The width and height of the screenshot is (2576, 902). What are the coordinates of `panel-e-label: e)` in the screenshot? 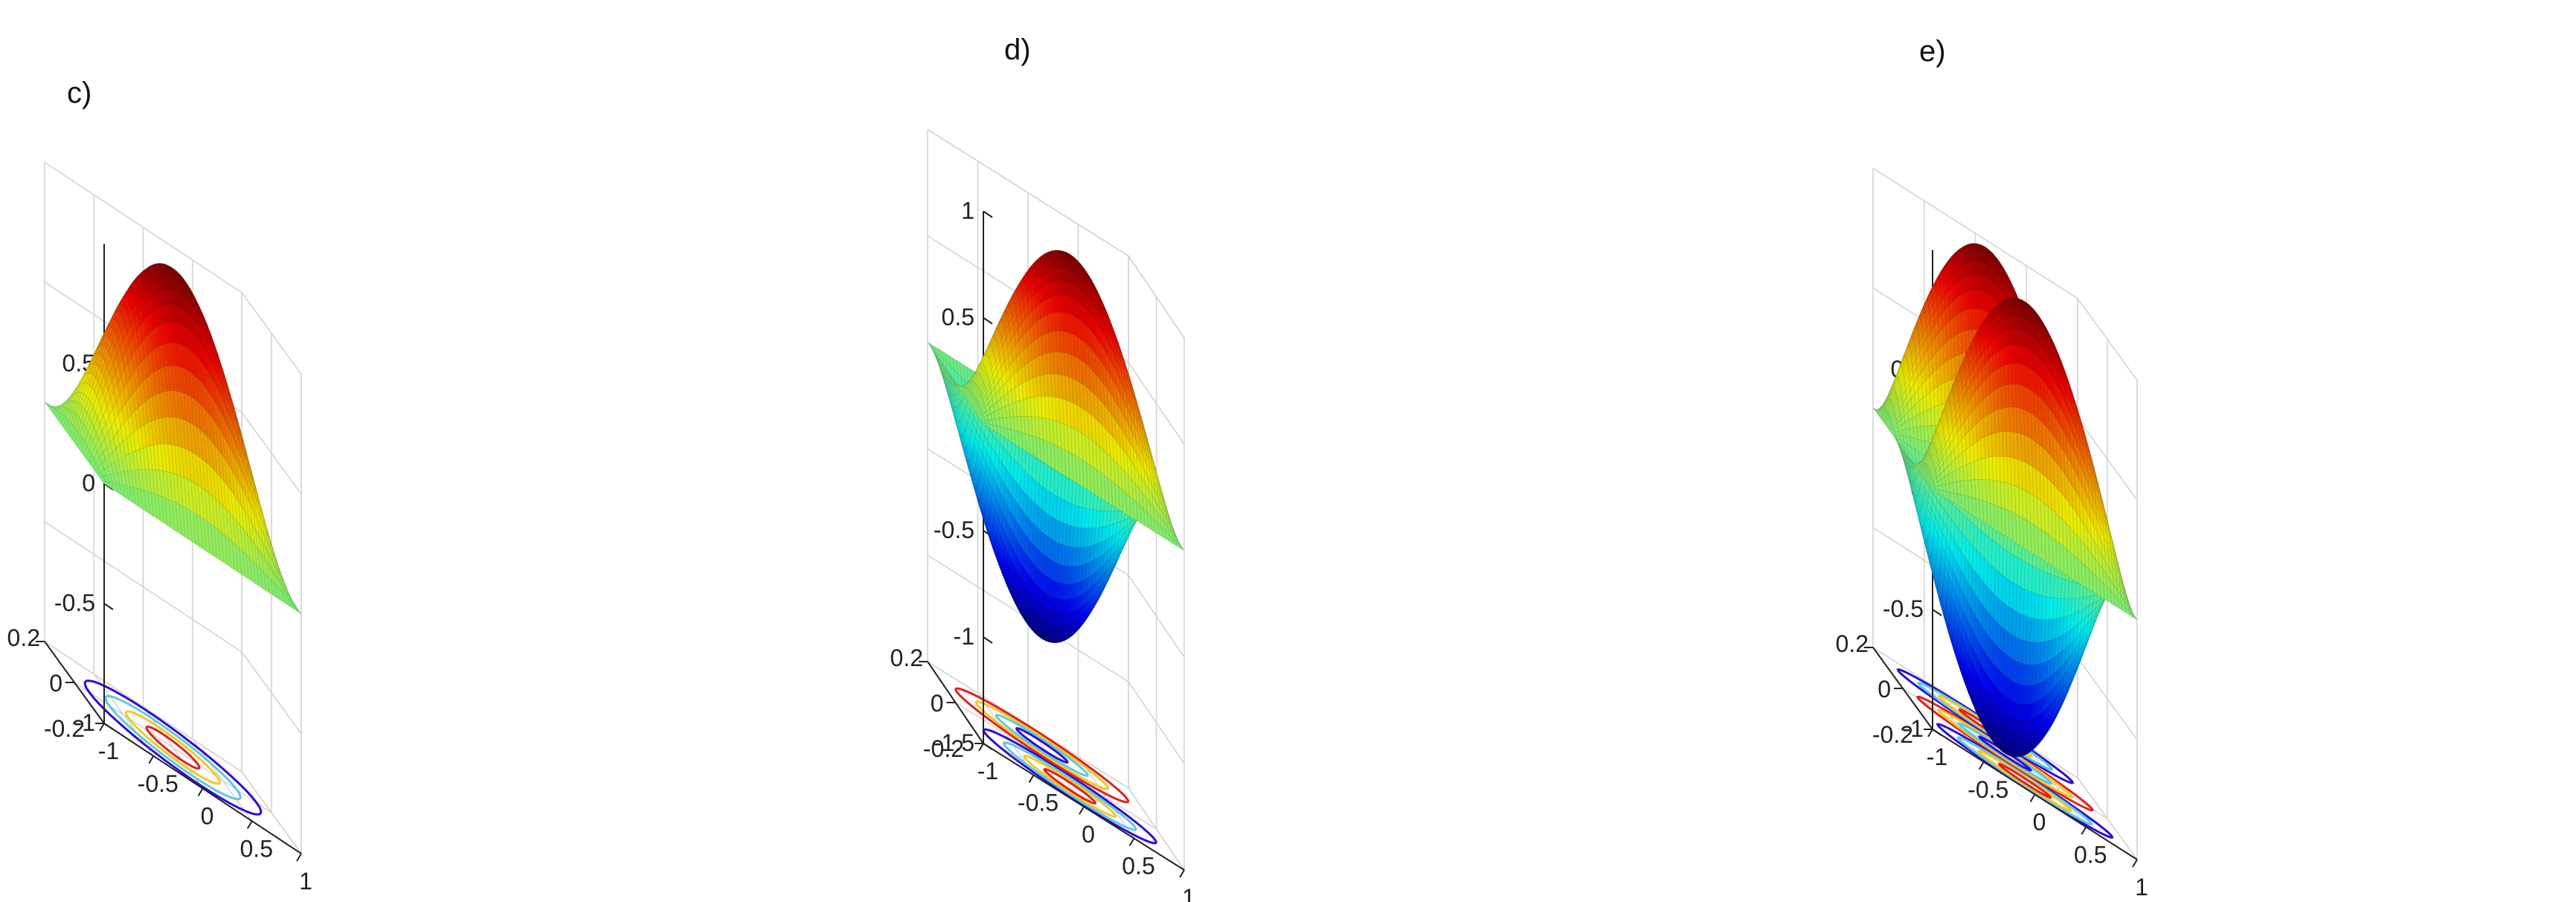 It's located at (1932, 51).